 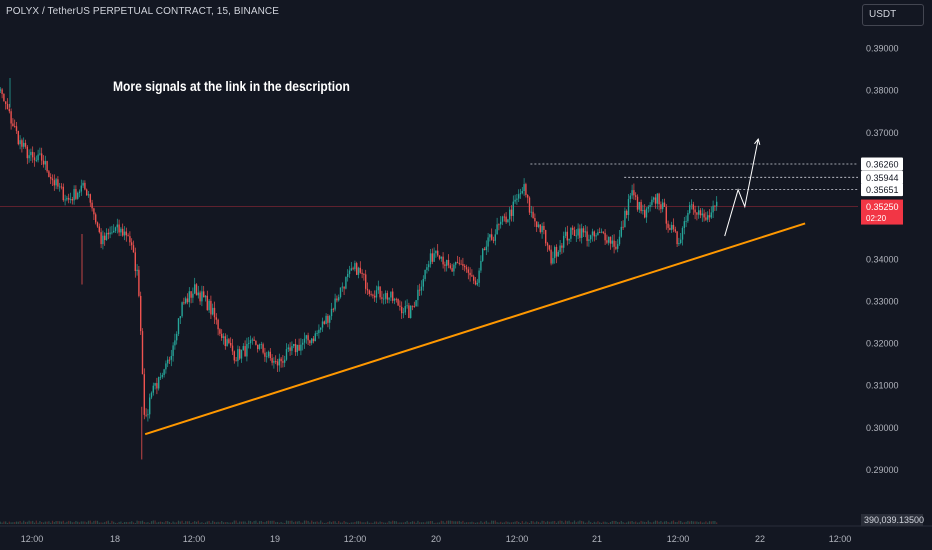 I want to click on current-price-label: 0.35250, so click(x=882, y=207).